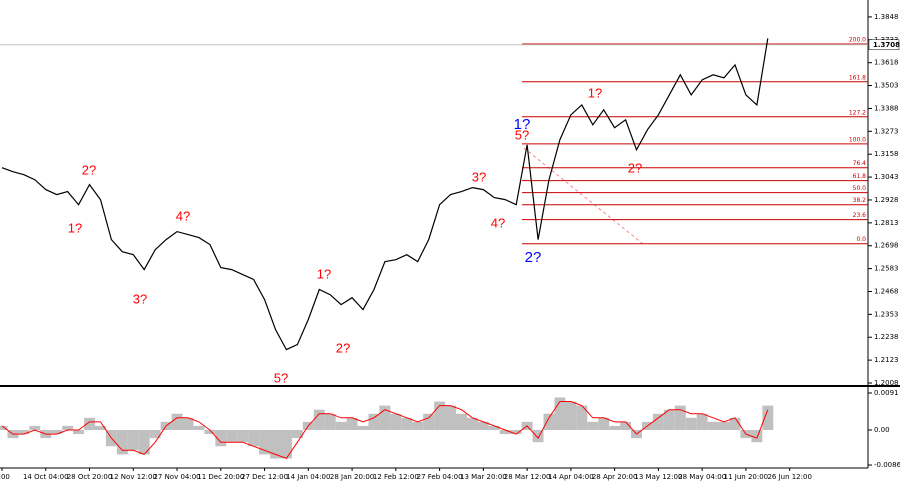 The height and width of the screenshot is (485, 900). Describe the element at coordinates (133, 477) in the screenshot. I see `x-tick-label: 12 Nov 12:00` at that location.